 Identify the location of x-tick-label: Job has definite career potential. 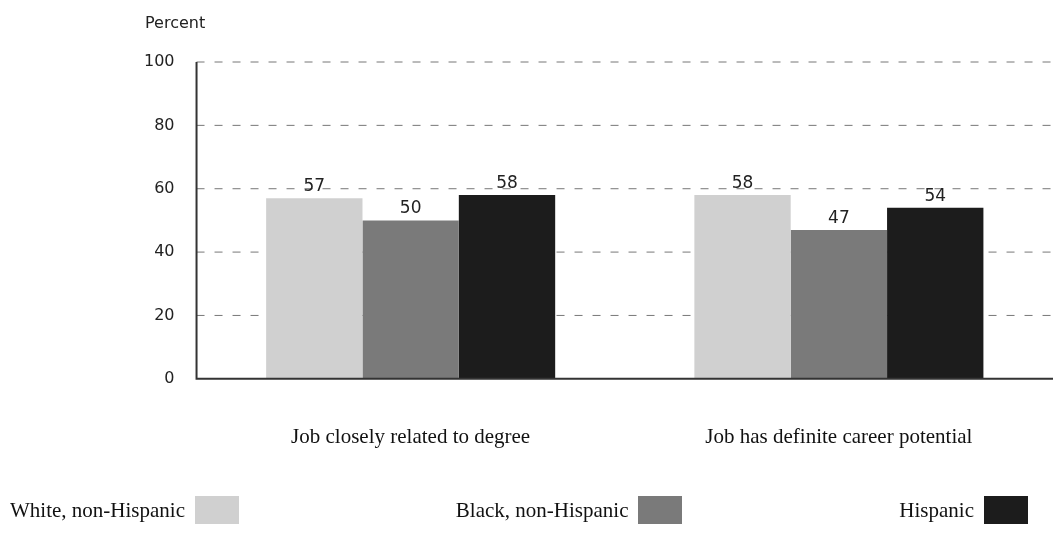
(839, 435).